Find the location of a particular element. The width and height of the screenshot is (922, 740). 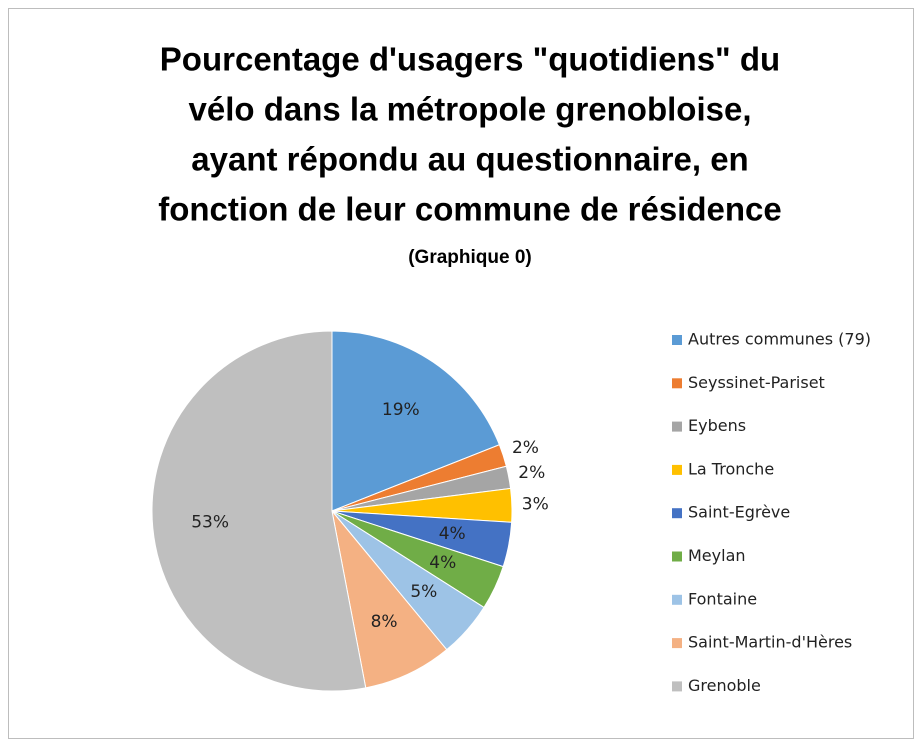

chart-title: ayant répondu au questionnaire, en is located at coordinates (469, 159).